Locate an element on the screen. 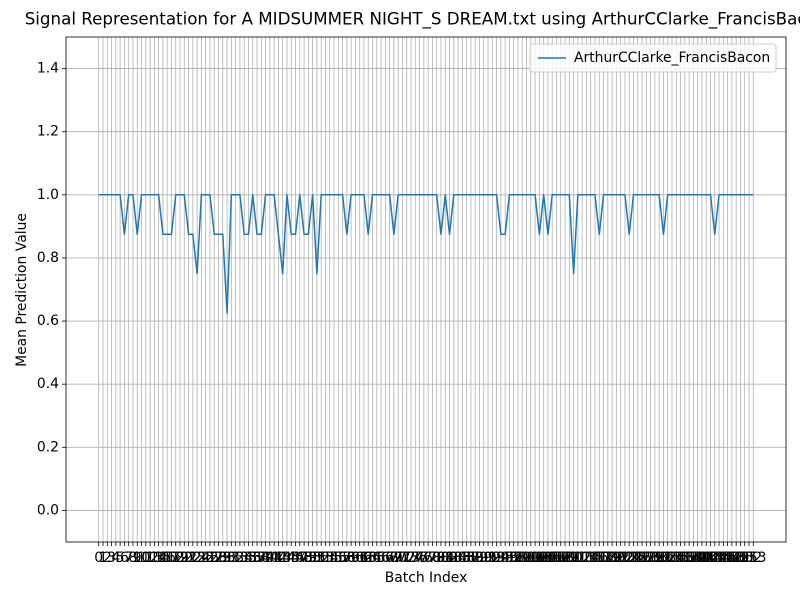 This screenshot has height=600, width=800. x-tick-label: 20 is located at coordinates (184, 558).